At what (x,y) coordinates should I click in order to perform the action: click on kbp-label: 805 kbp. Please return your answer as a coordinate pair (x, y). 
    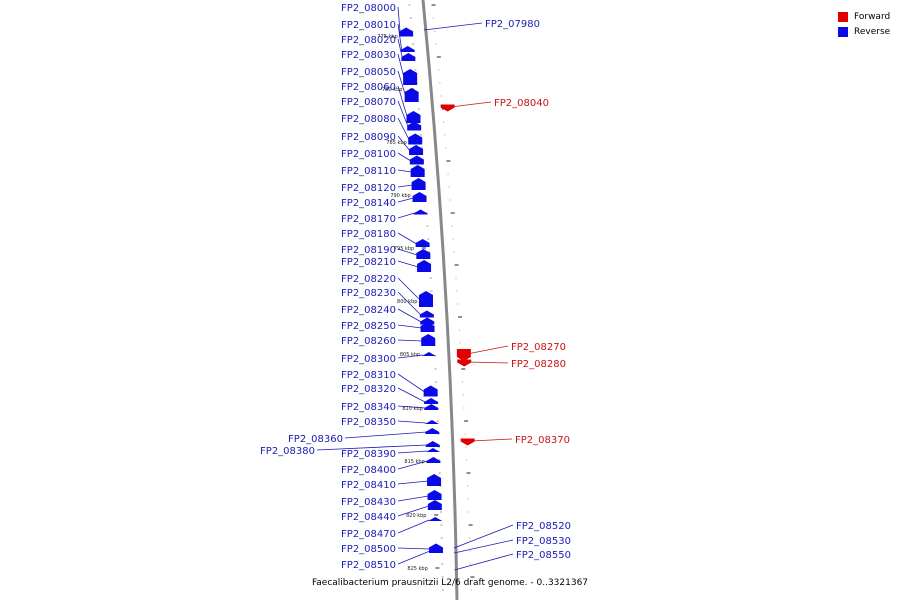
    Looking at the image, I should click on (410, 355).